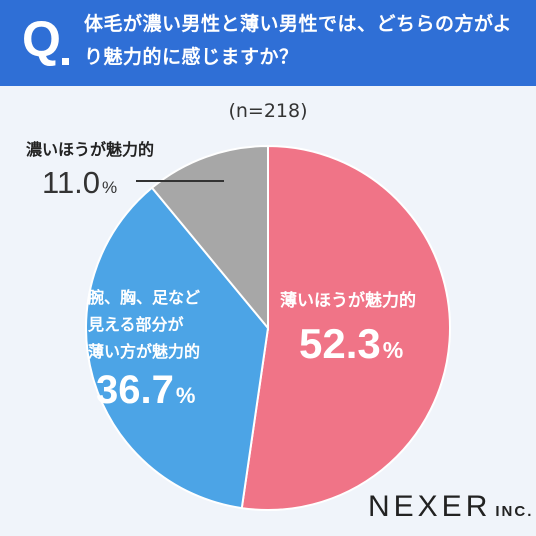 The width and height of the screenshot is (536, 536). Describe the element at coordinates (144, 297) in the screenshot. I see `slice-label-line: 腕、胸、足など` at that location.